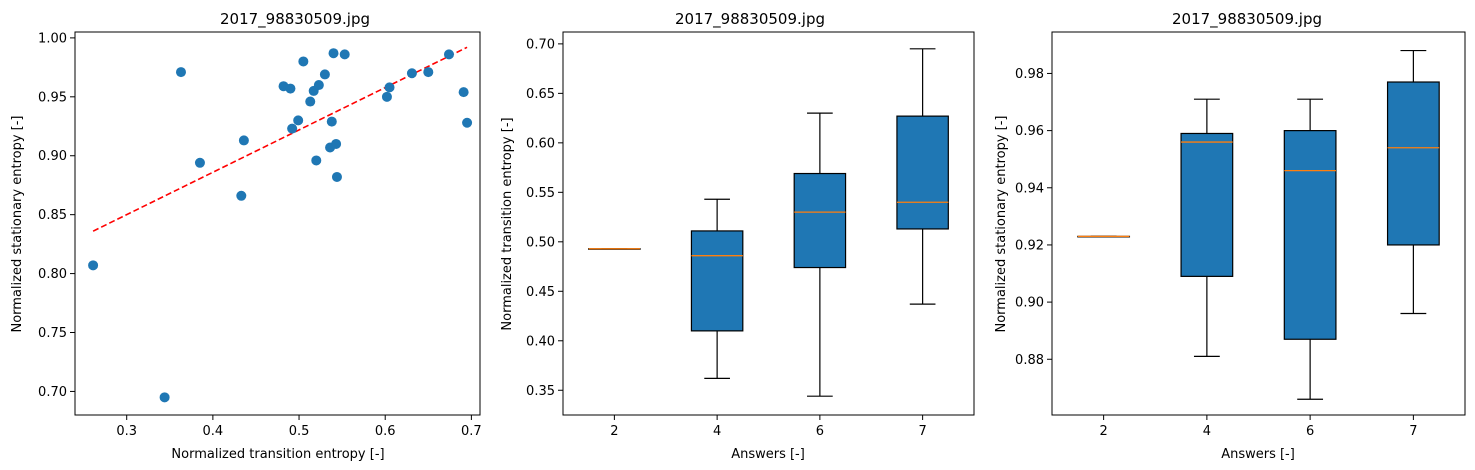 The height and width of the screenshot is (470, 1475). I want to click on scatter-y-tick-label: 0.85, so click(52, 215).